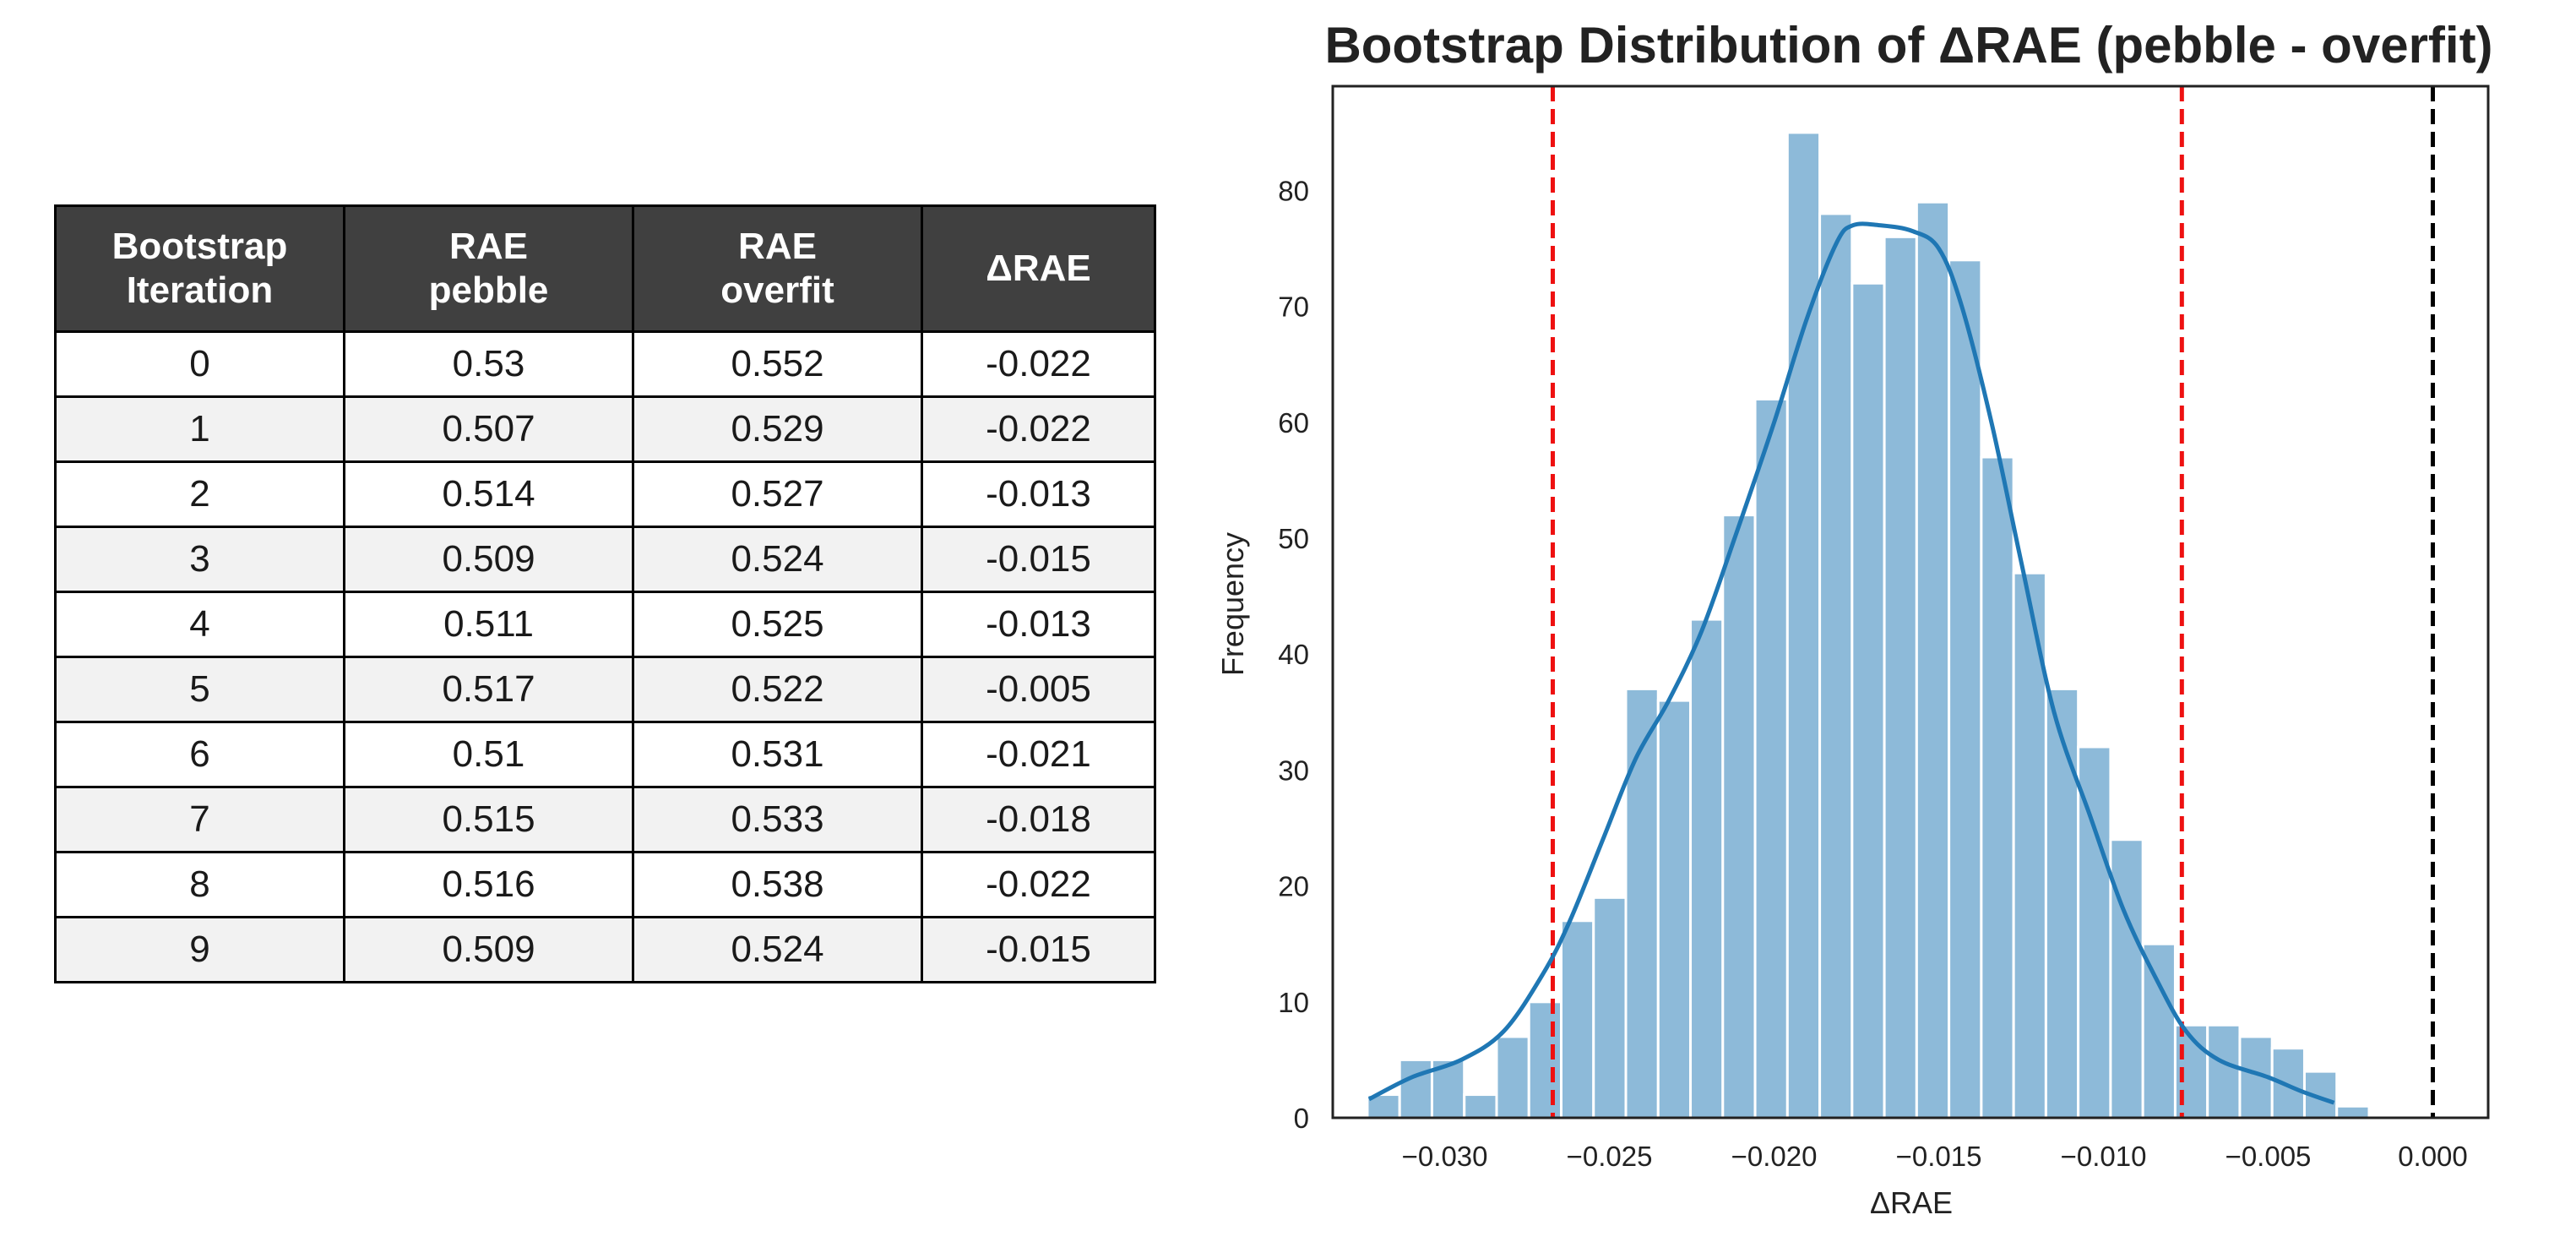 The width and height of the screenshot is (2576, 1242). What do you see at coordinates (1301, 1118) in the screenshot?
I see `y-tick-label: 0` at bounding box center [1301, 1118].